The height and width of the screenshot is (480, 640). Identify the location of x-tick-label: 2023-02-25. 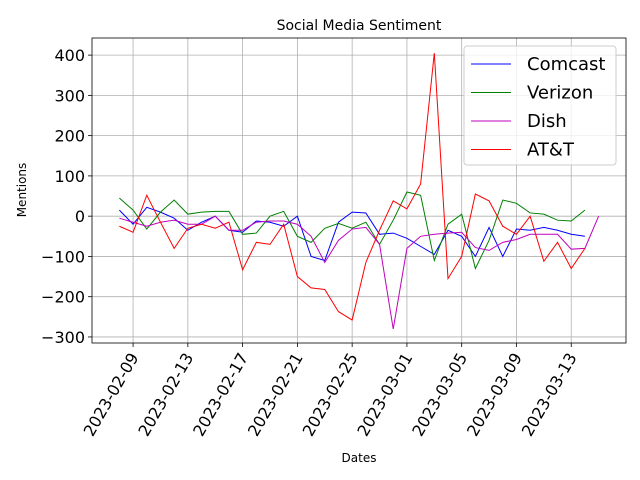
(330, 395).